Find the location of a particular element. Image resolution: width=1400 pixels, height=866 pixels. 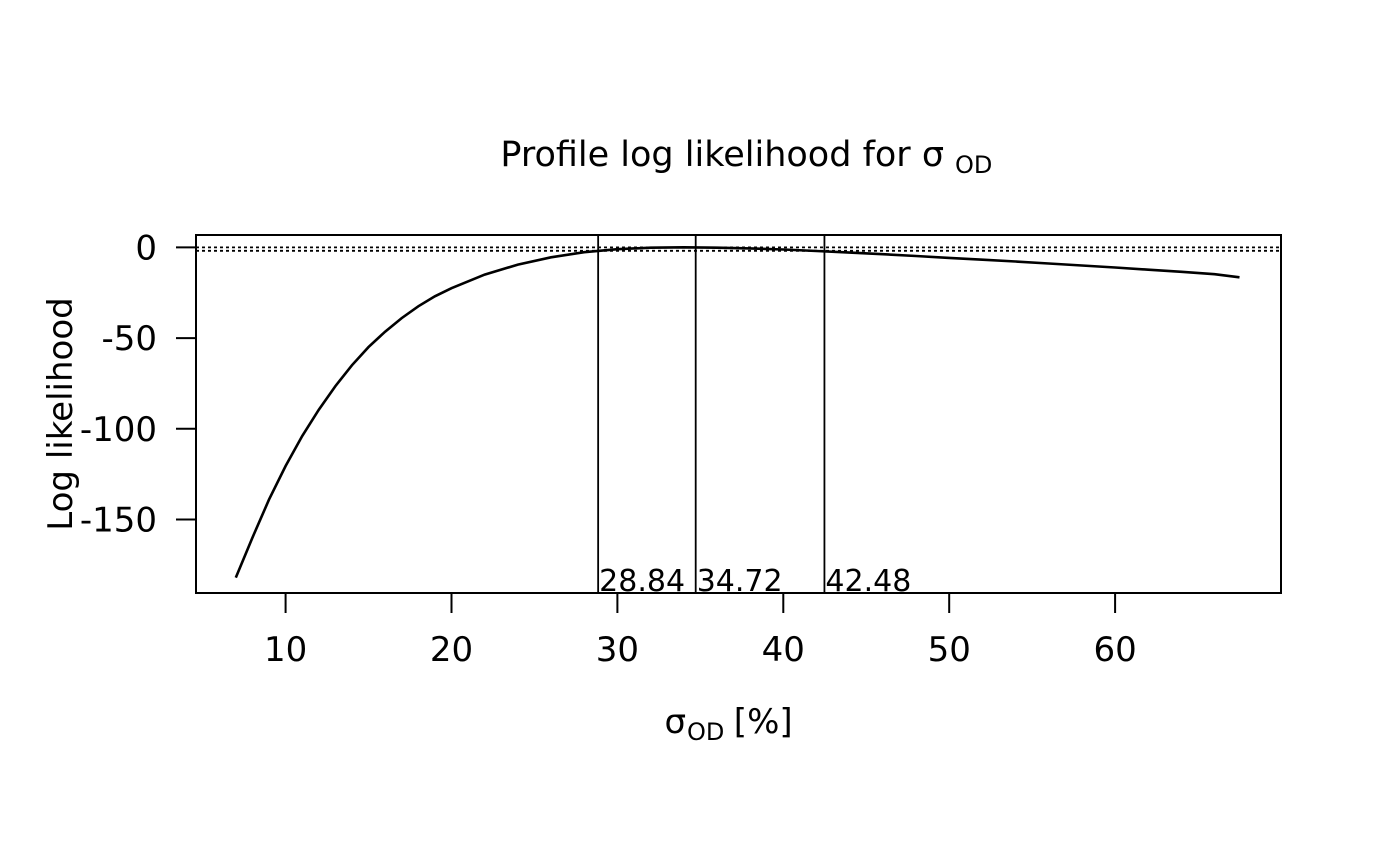

x-axis-title-subscript: OD is located at coordinates (705, 732).